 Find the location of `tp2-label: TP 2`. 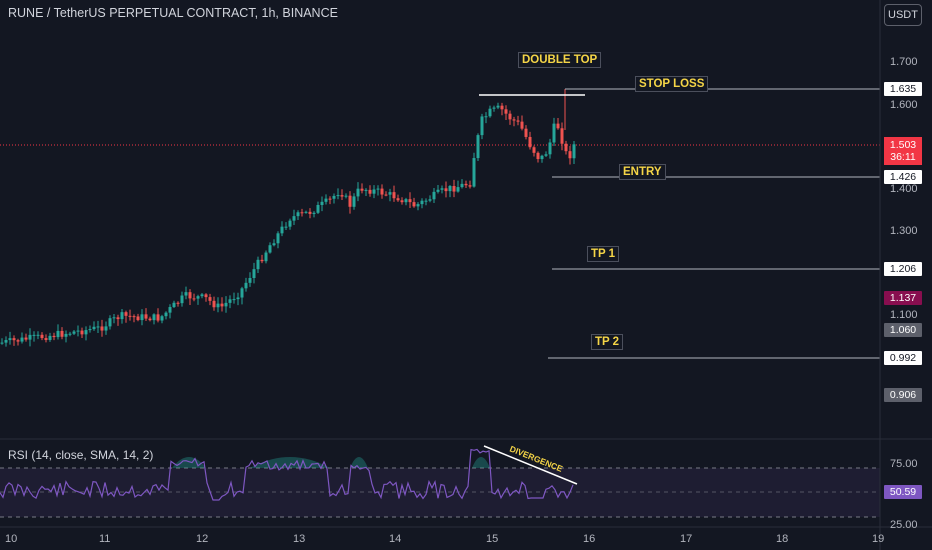

tp2-label: TP 2 is located at coordinates (607, 342).